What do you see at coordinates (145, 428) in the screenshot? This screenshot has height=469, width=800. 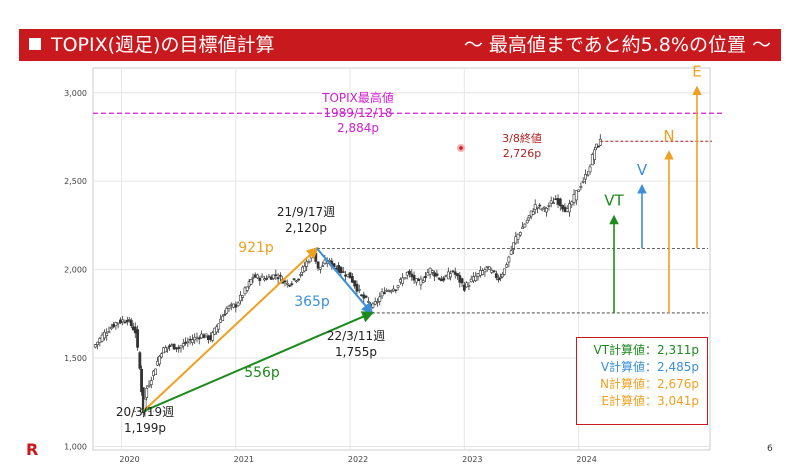 I see `point-annotation: 1,199p` at bounding box center [145, 428].